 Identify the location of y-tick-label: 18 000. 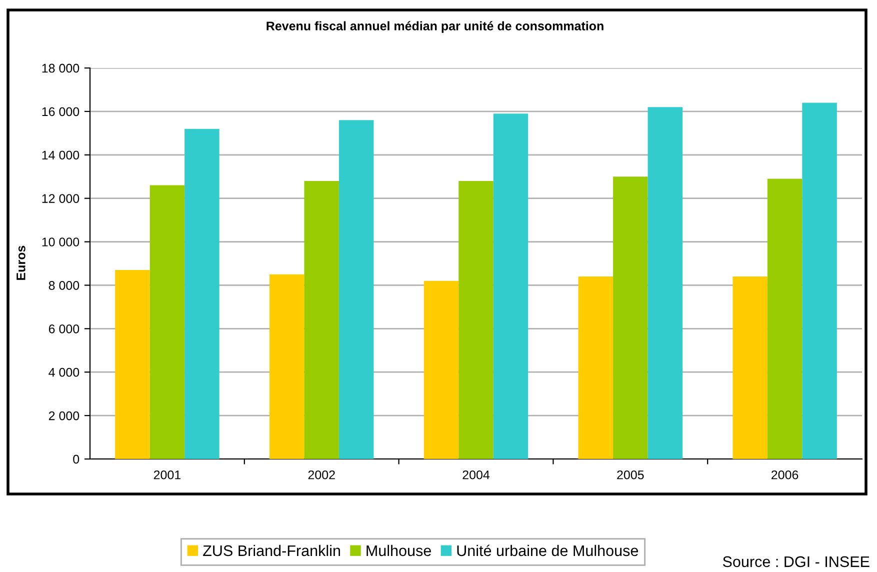
(61, 68).